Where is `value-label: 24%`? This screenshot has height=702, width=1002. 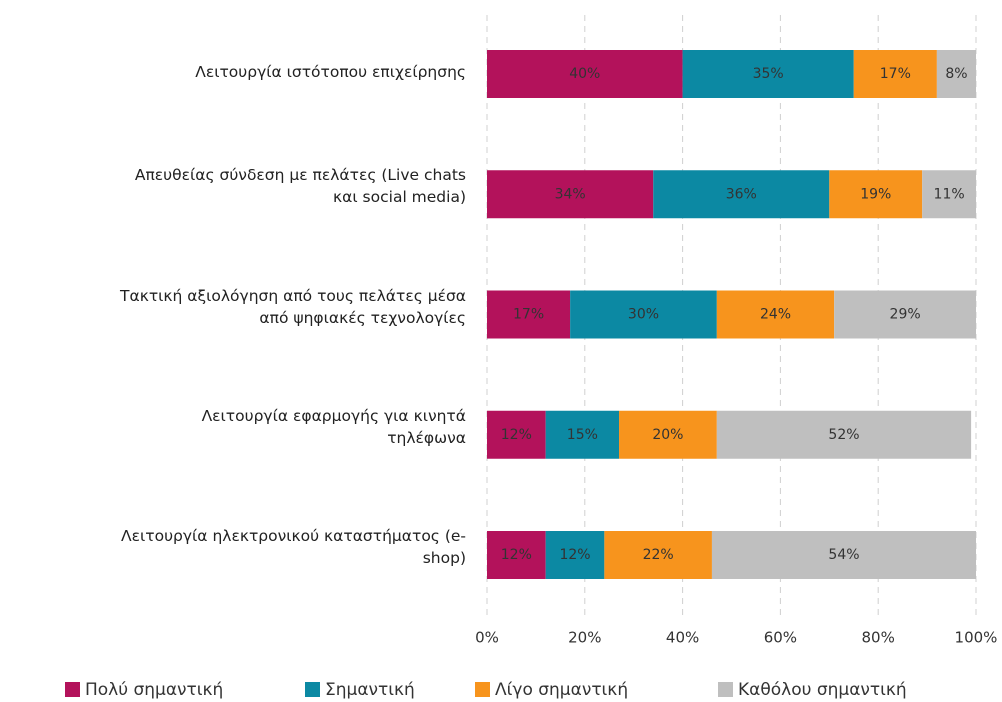 value-label: 24% is located at coordinates (775, 315).